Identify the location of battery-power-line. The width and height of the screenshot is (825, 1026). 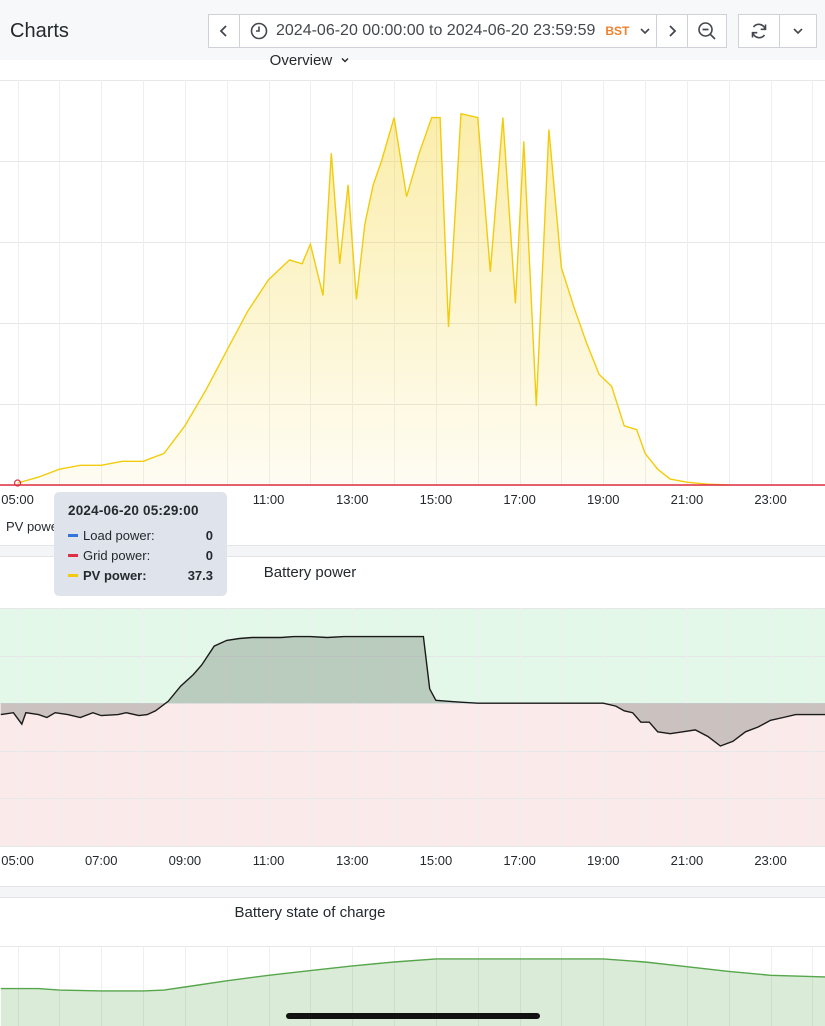
(412, 691).